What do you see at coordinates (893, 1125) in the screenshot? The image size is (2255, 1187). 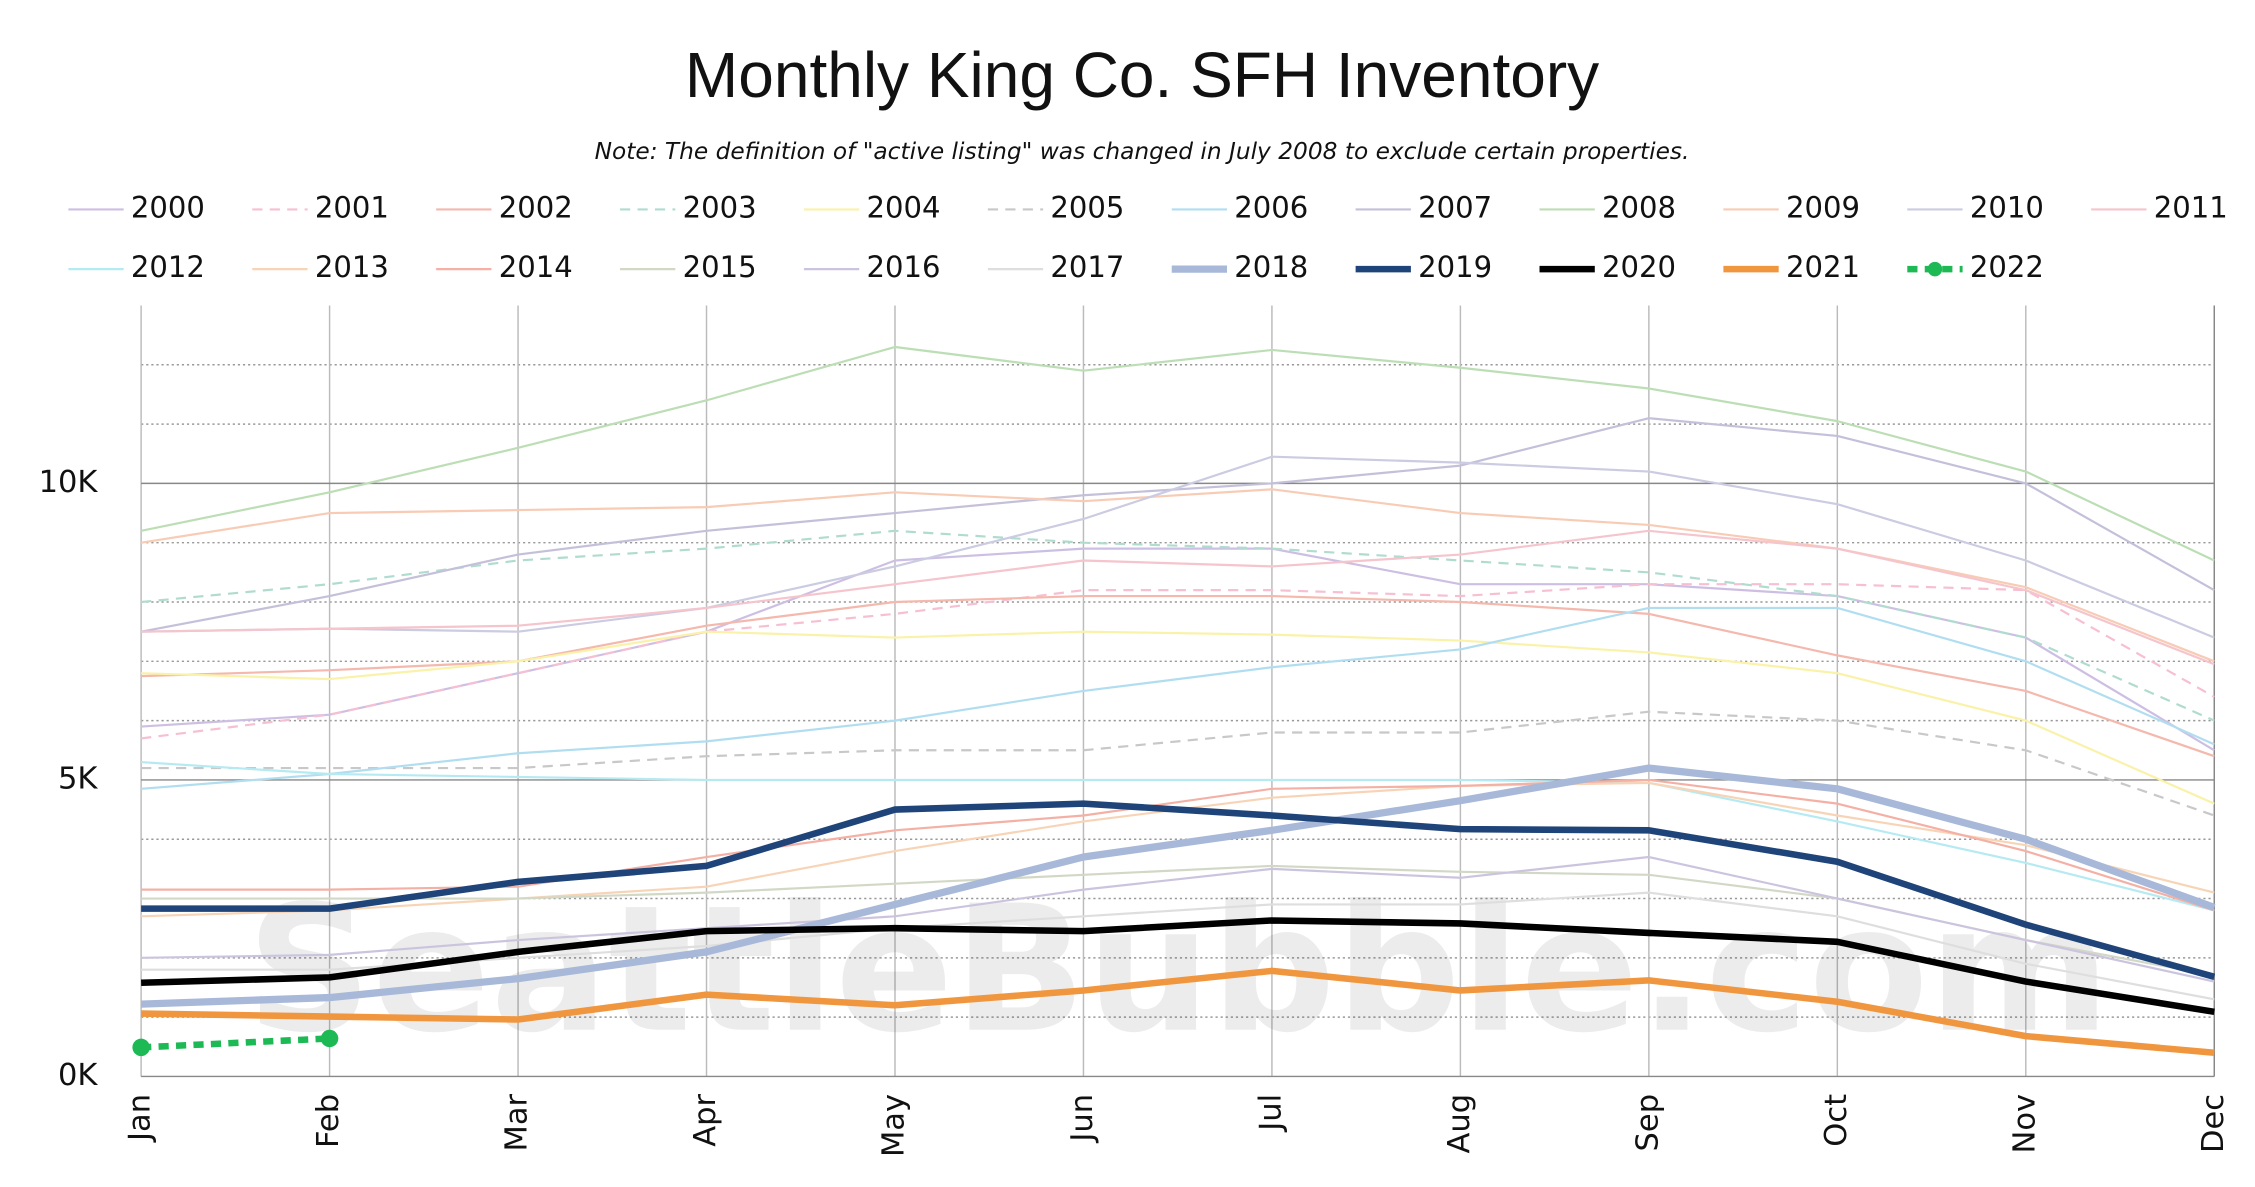 I see `x-tick-label: May` at bounding box center [893, 1125].